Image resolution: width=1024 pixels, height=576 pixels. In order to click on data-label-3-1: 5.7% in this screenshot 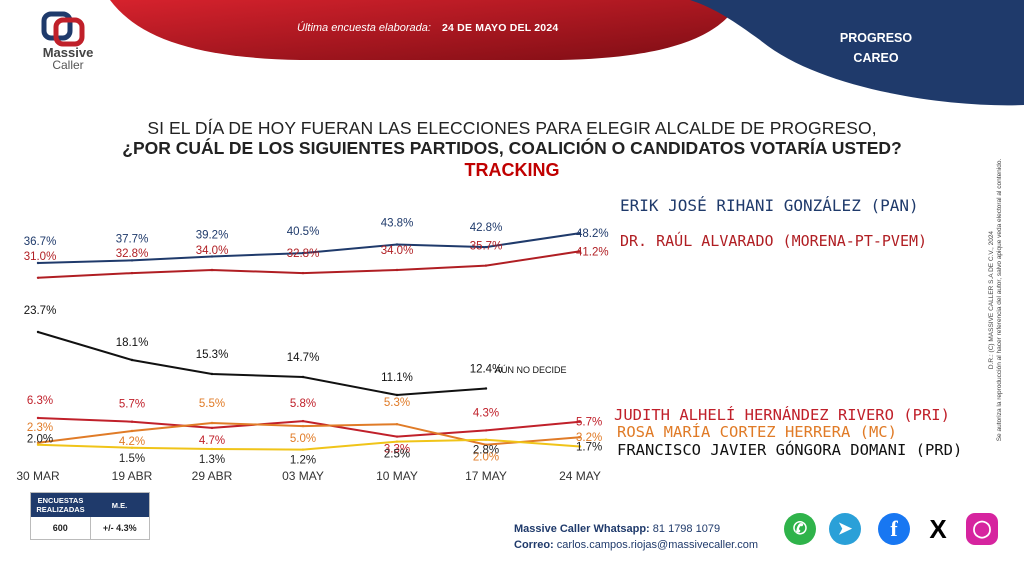, I will do `click(132, 405)`.